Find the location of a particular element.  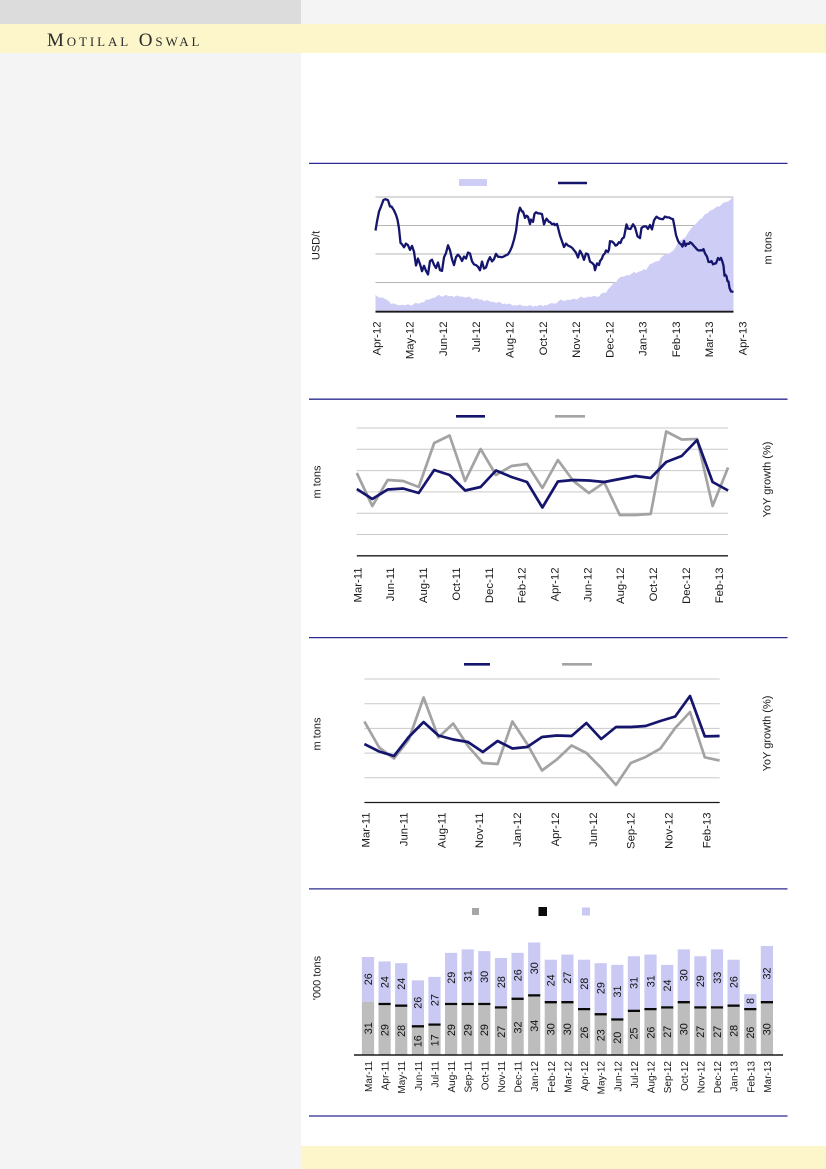

svg-text: 20 is located at coordinates (618, 1038).